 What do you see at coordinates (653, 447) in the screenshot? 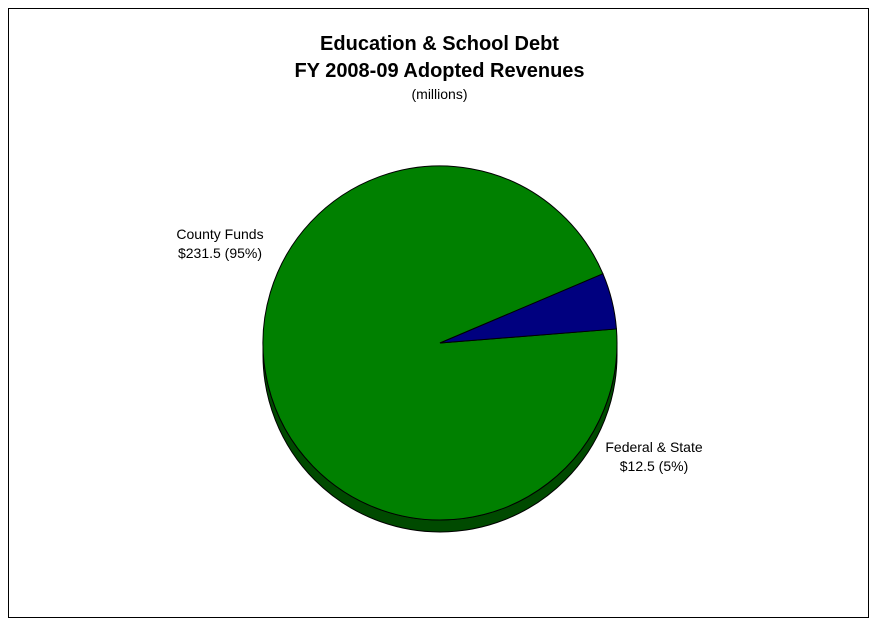
I see `slice-label-name-1: Federal & State` at bounding box center [653, 447].